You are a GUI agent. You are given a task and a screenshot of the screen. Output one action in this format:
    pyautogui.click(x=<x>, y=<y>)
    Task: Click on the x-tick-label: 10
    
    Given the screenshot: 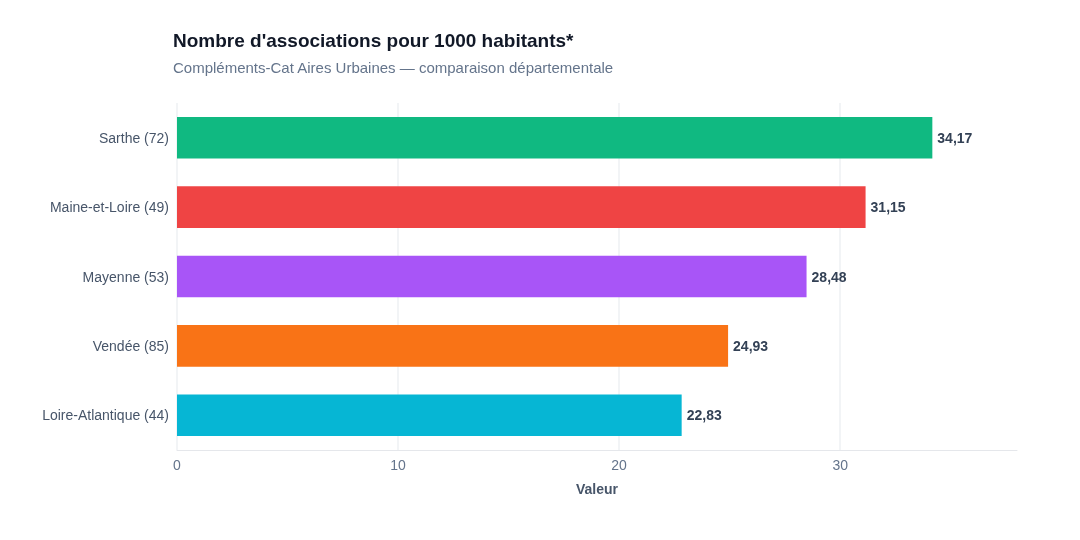 What is the action you would take?
    pyautogui.click(x=398, y=465)
    